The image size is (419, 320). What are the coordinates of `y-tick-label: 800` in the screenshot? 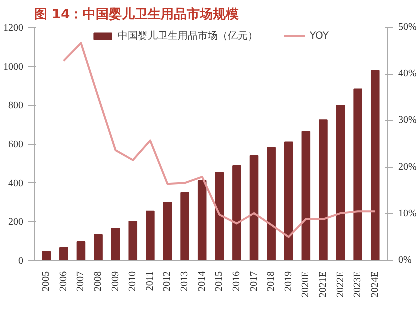 It's located at (16, 106).